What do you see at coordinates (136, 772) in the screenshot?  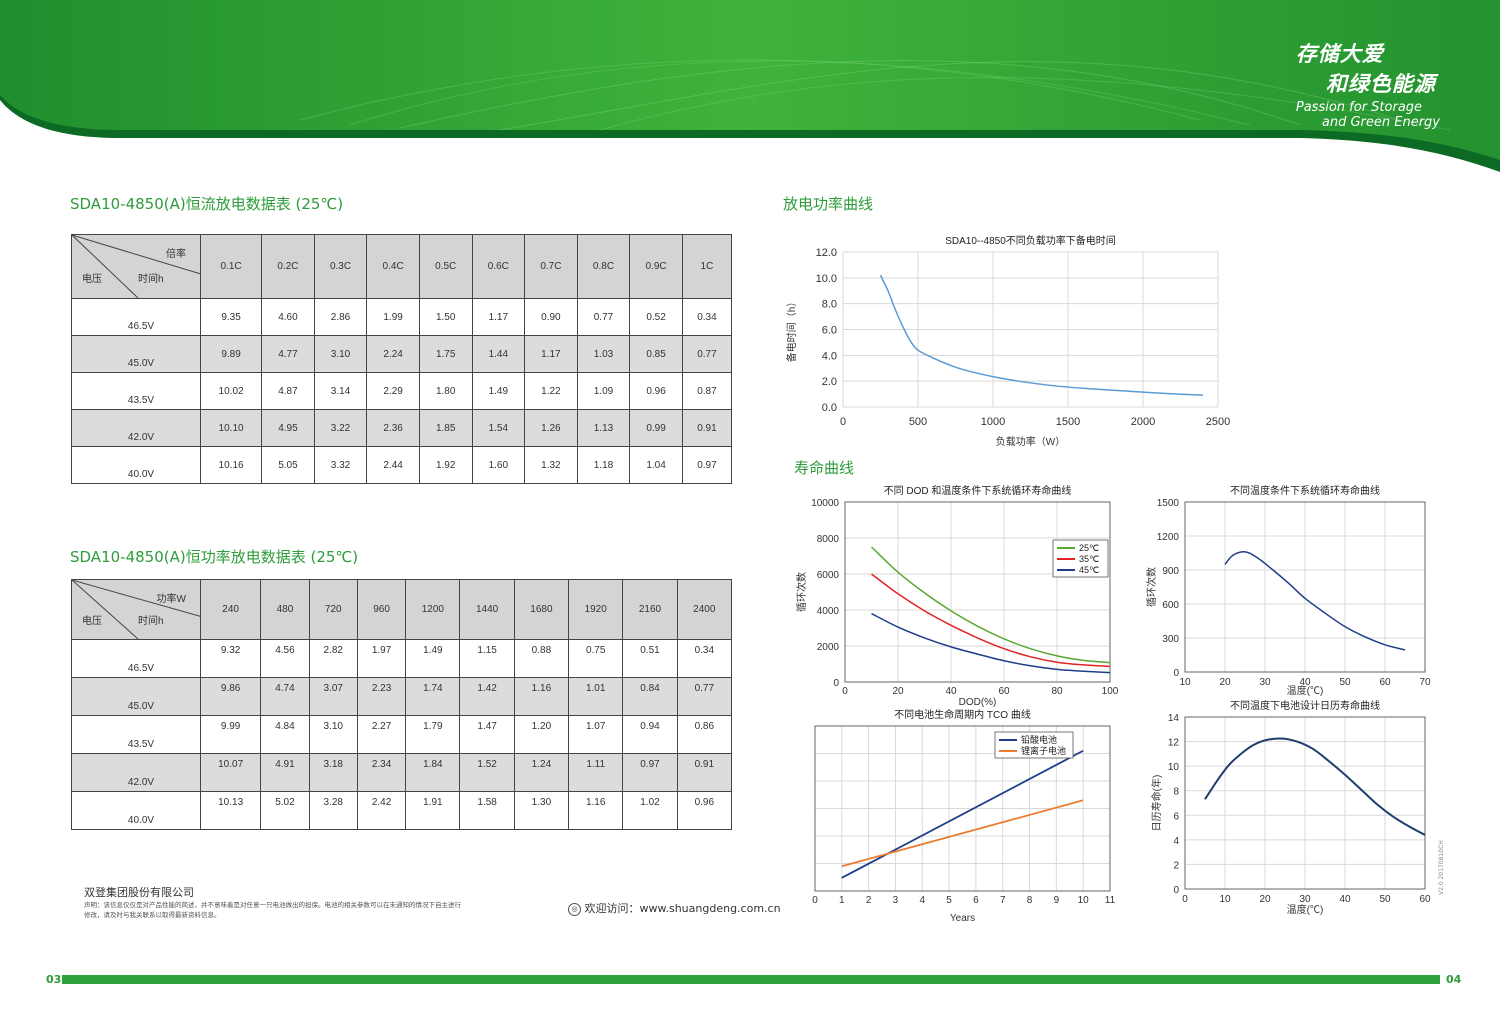 I see `voltage-cell: 42.0V` at bounding box center [136, 772].